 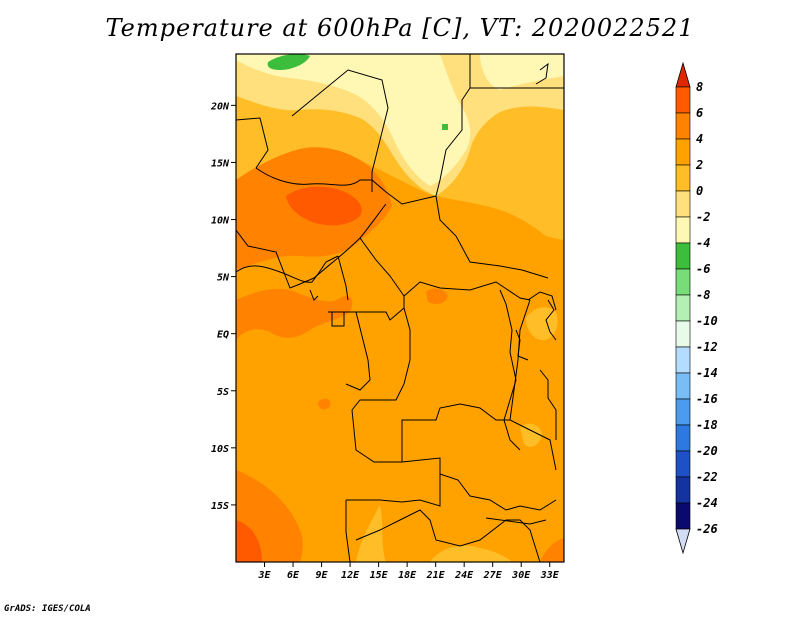 What do you see at coordinates (223, 278) in the screenshot?
I see `lat-tick-label: 5N` at bounding box center [223, 278].